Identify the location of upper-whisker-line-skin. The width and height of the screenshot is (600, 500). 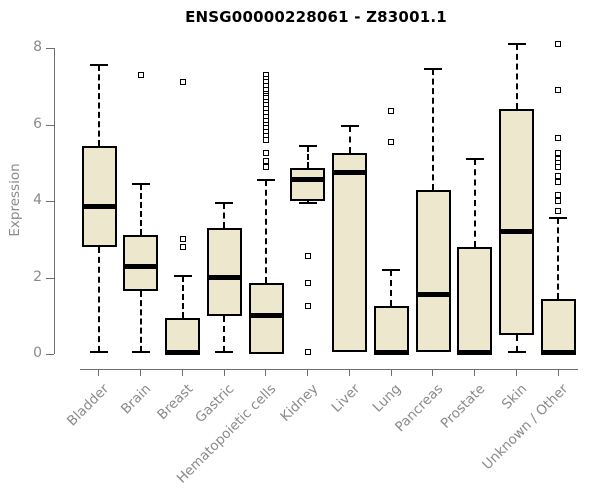
(516, 77).